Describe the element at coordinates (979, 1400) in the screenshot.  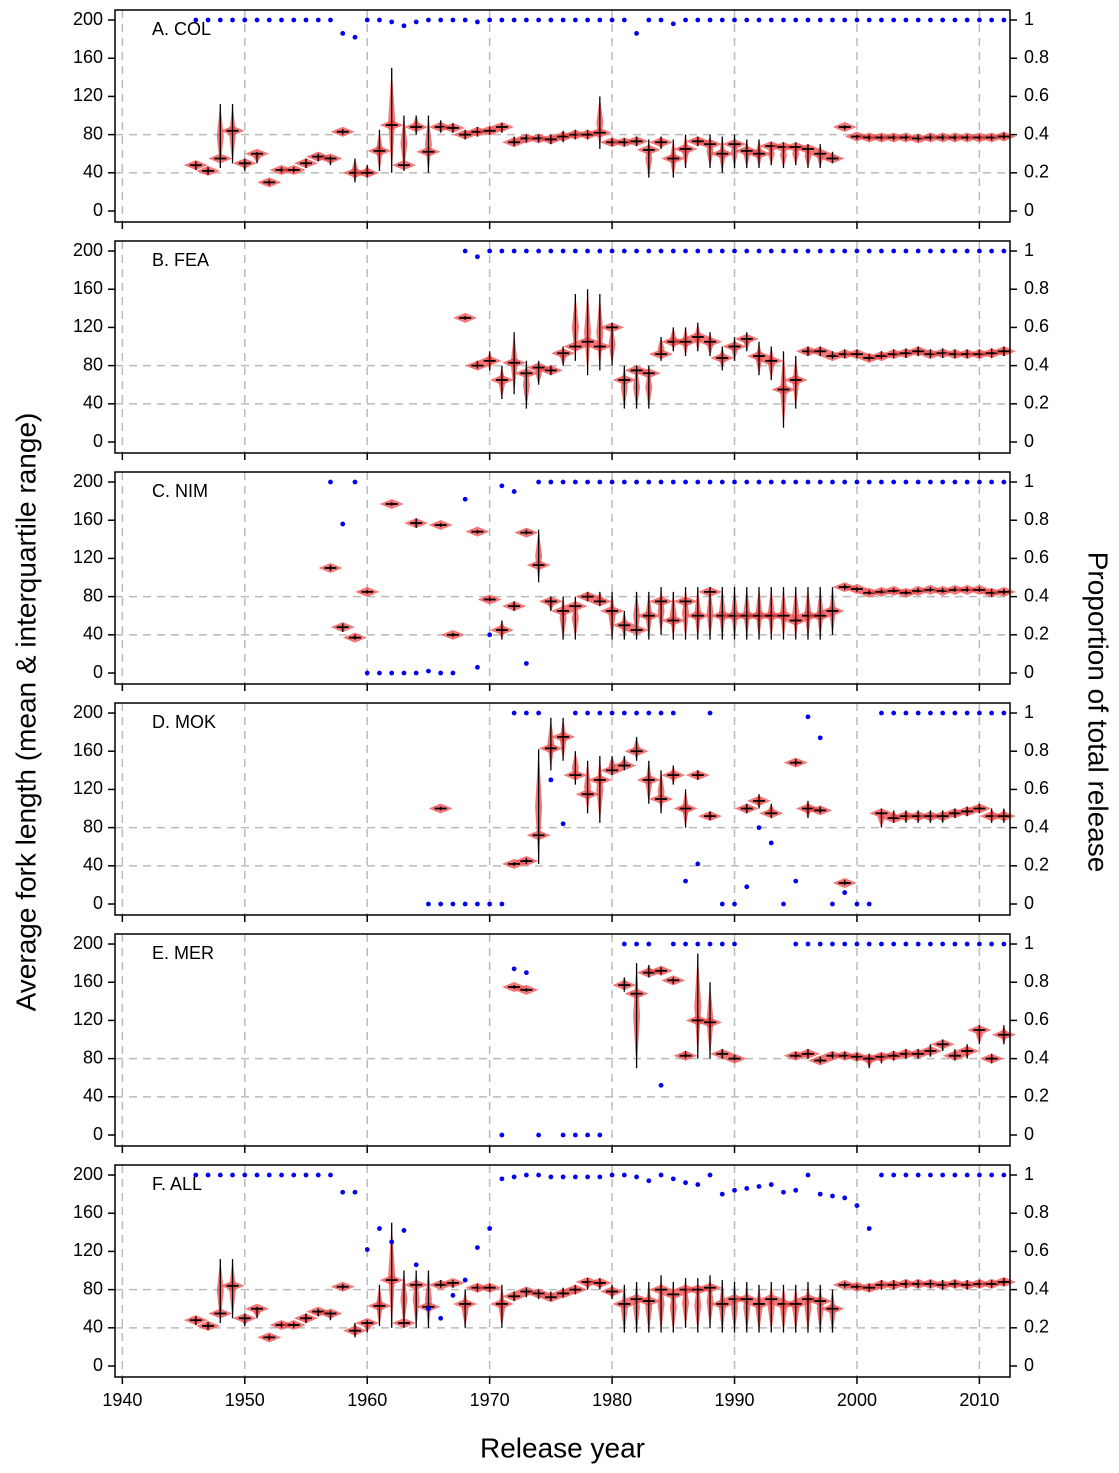
I see `x-tick-label: 2010` at that location.